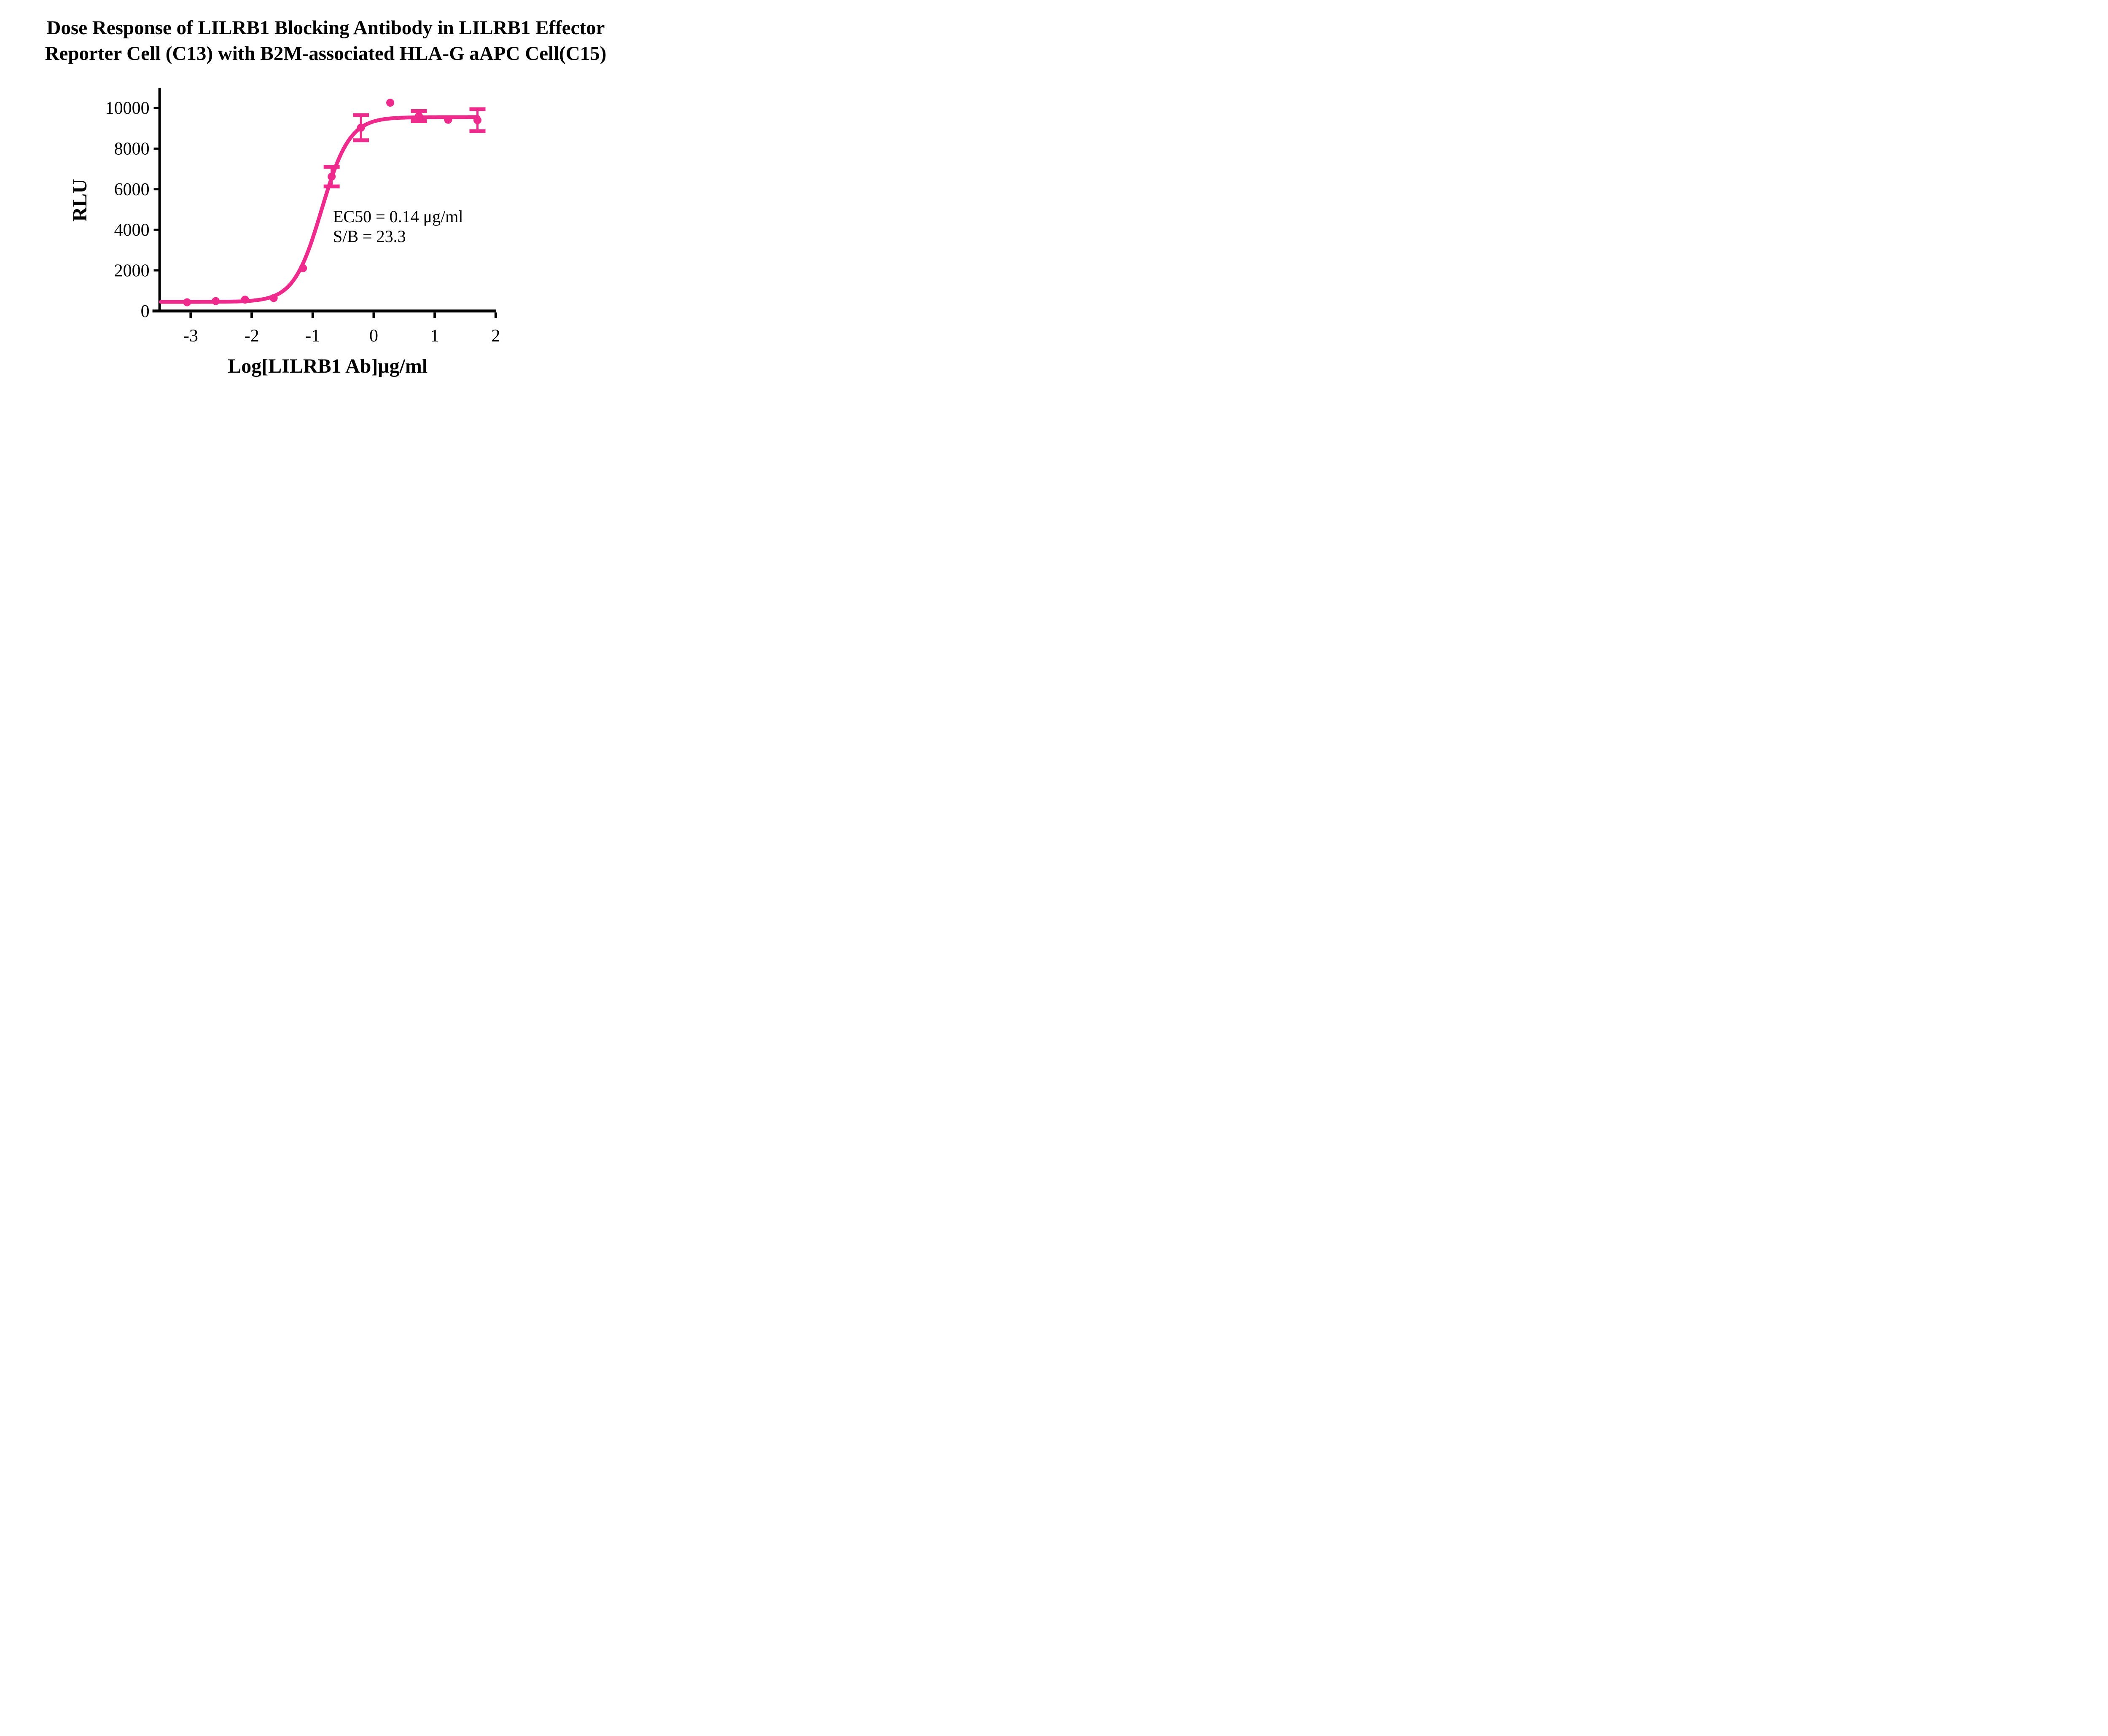 The width and height of the screenshot is (2108, 1736). Describe the element at coordinates (145, 311) in the screenshot. I see `y-tick-label: 0` at that location.